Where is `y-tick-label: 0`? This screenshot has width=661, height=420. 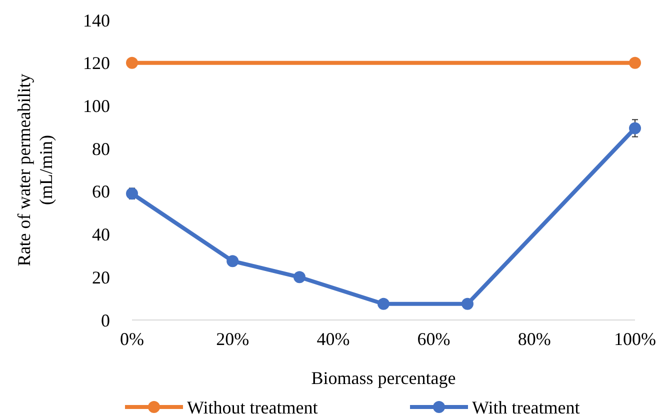
y-tick-label: 0 is located at coordinates (105, 320).